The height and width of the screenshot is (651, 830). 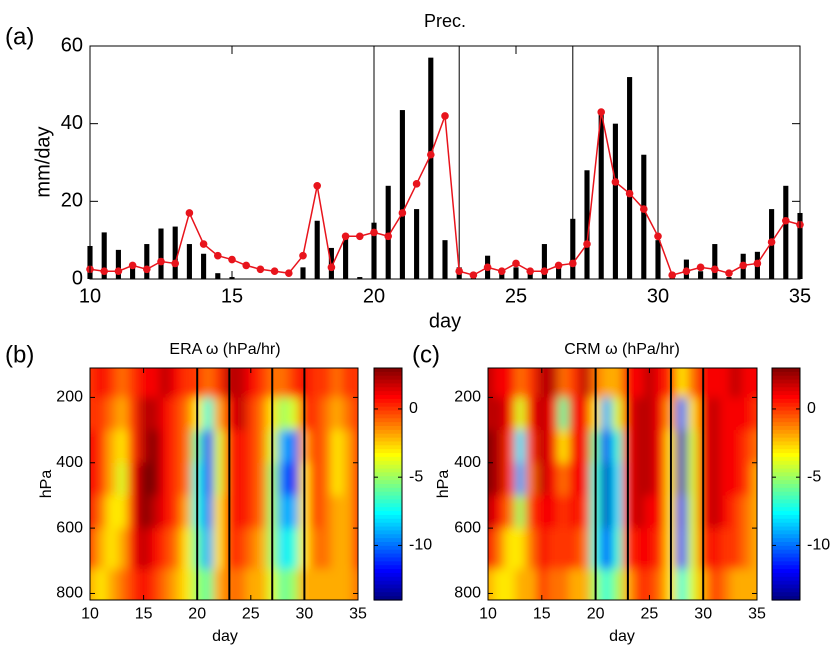 I want to click on x-tick-label: 35, so click(x=358, y=614).